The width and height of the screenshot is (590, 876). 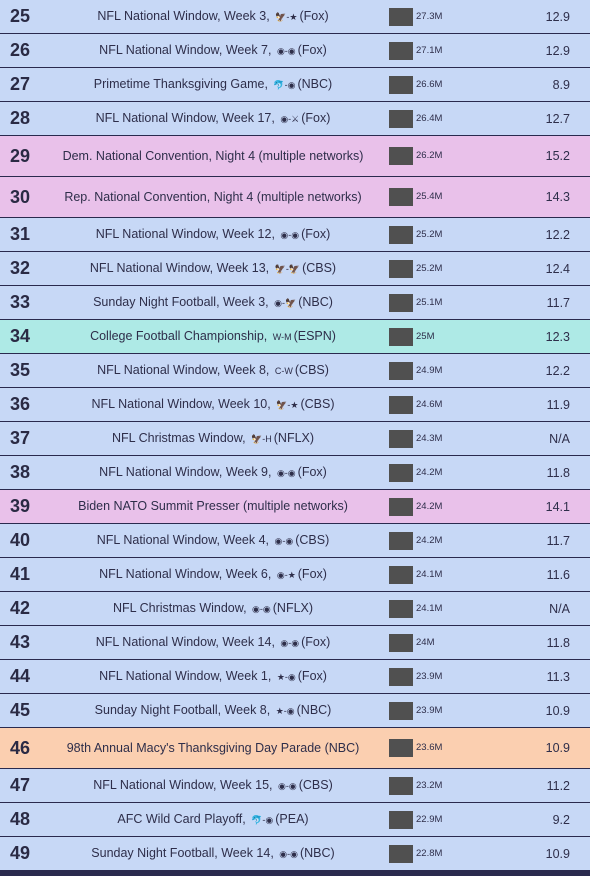 I want to click on rank-number: 39, so click(x=20, y=506).